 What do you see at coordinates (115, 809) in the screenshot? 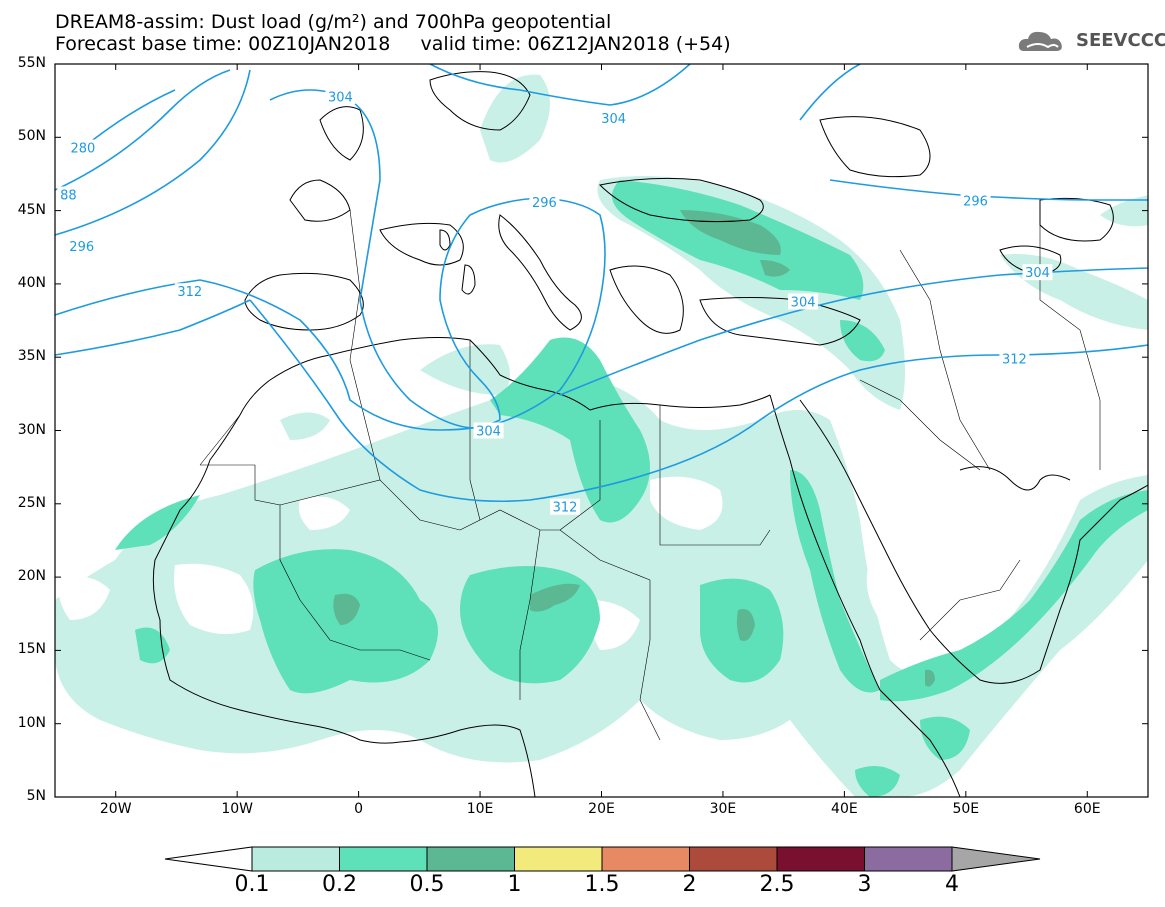
I see `lon-label: 20W` at bounding box center [115, 809].